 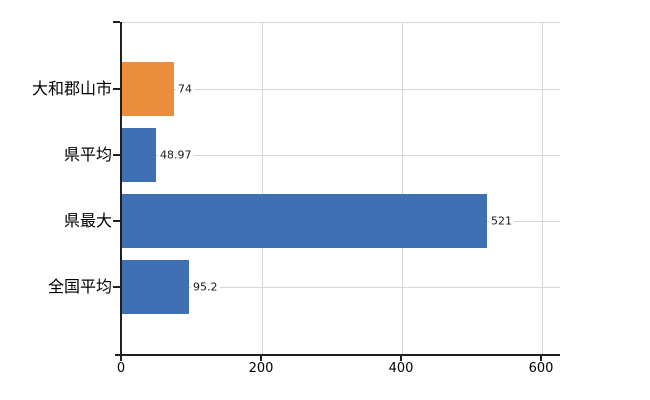 I want to click on category-label: 全国平均, so click(x=79, y=286).